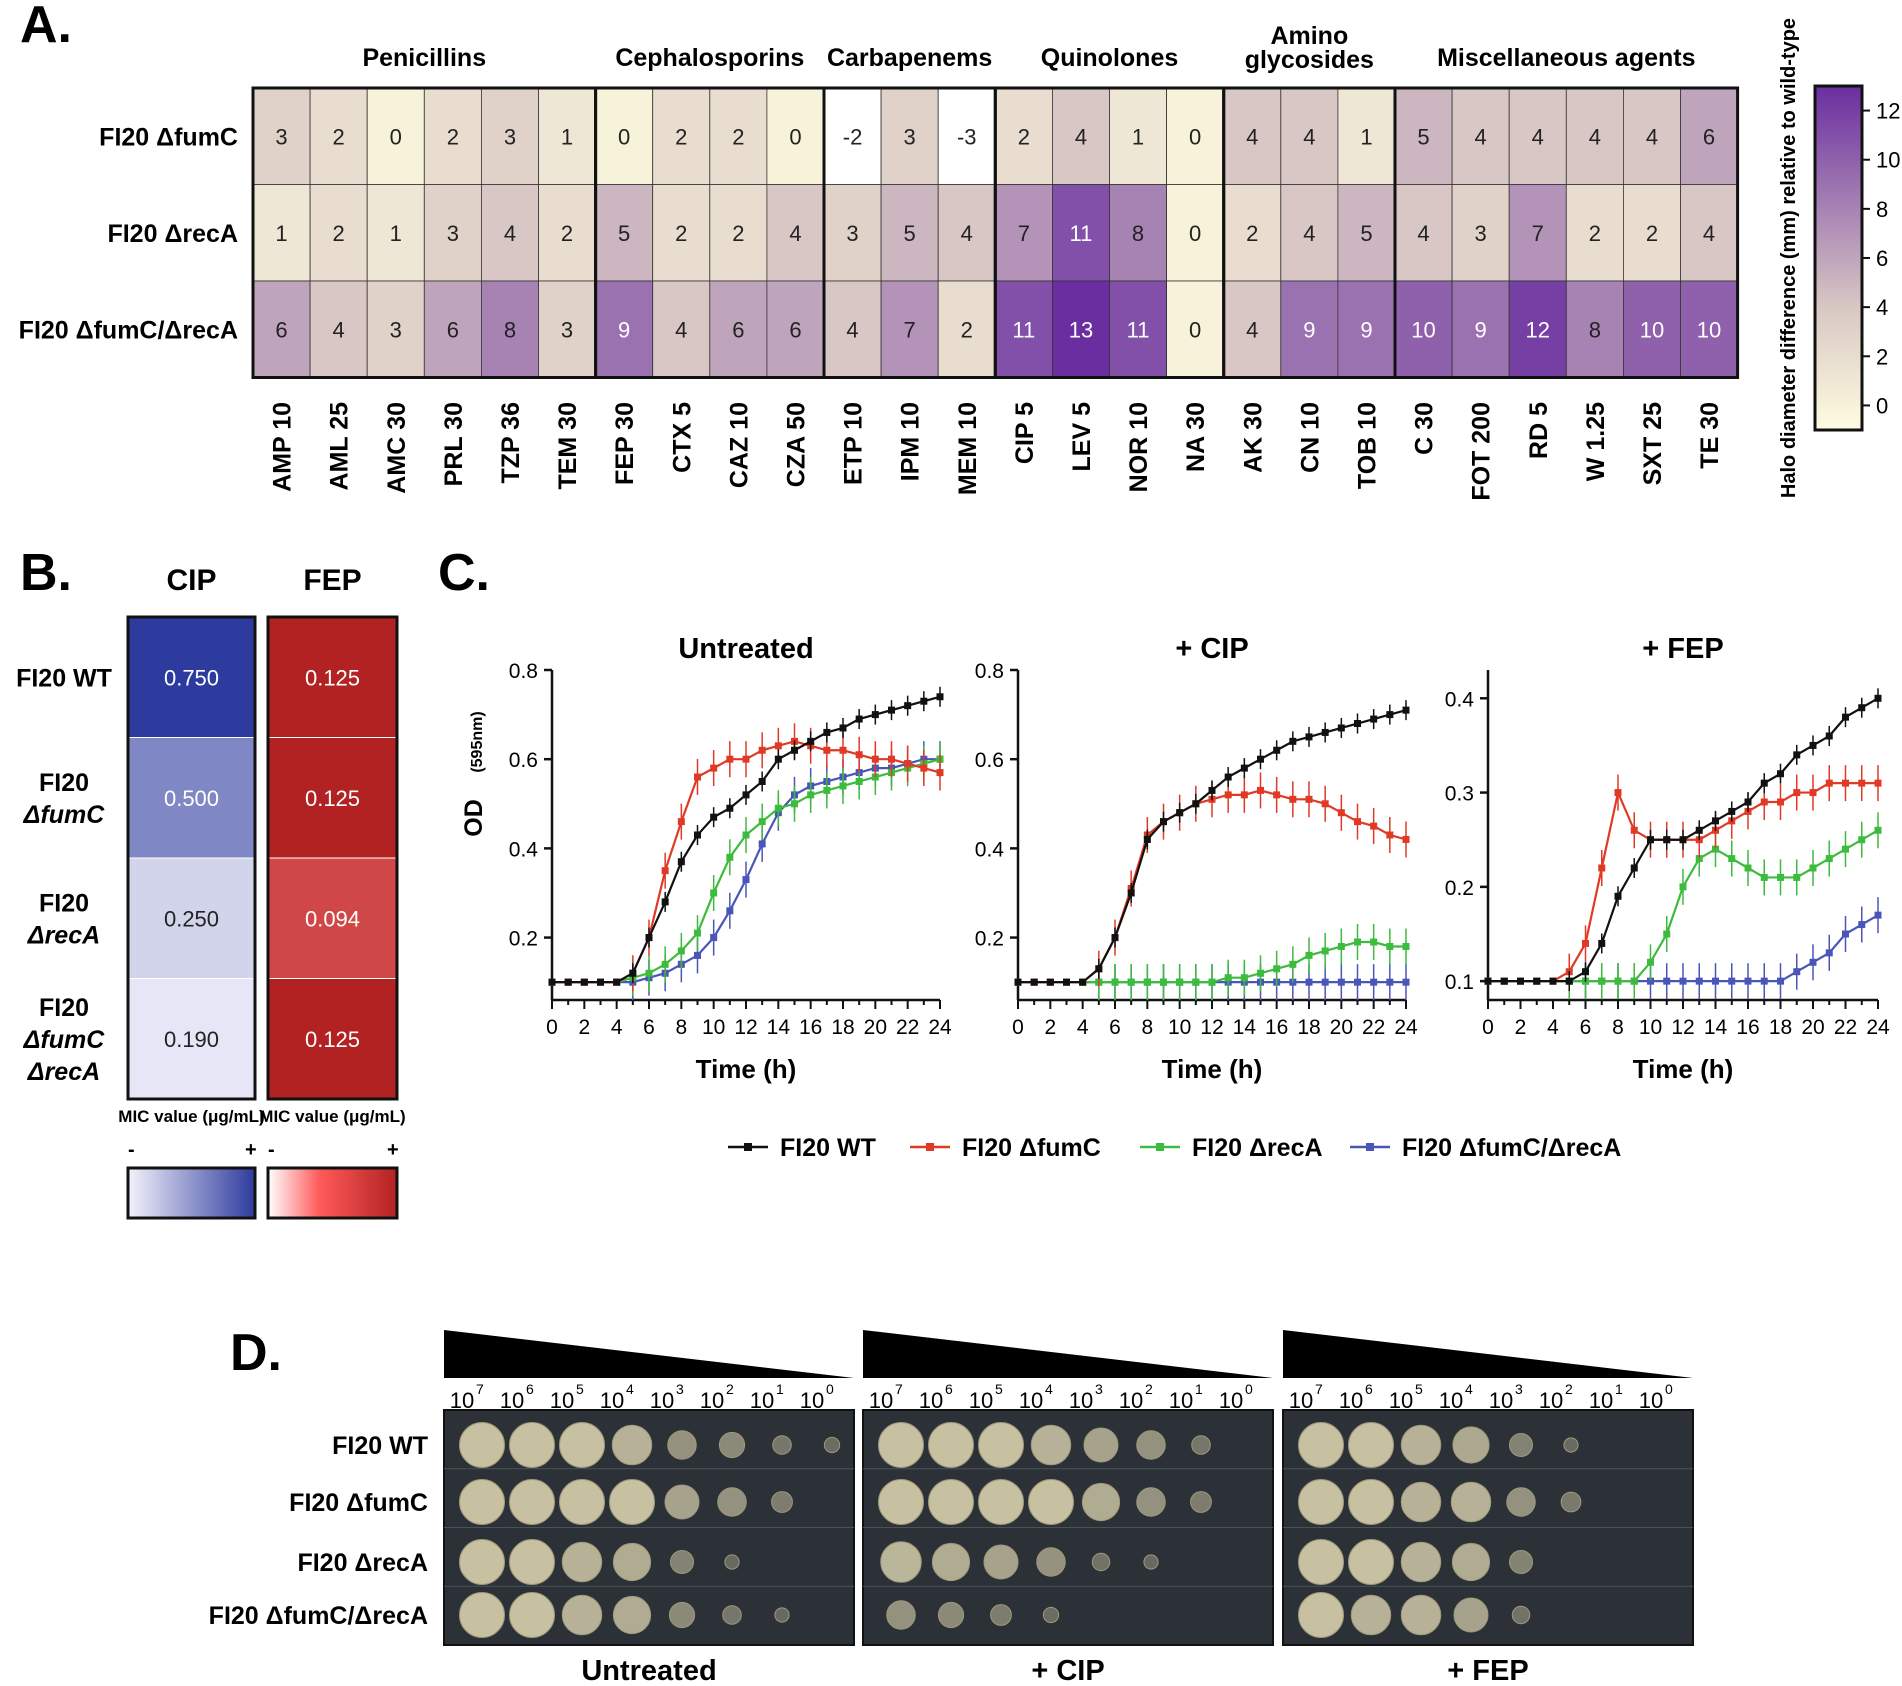  I want to click on heat-cell-value: 0, so click(795, 136).